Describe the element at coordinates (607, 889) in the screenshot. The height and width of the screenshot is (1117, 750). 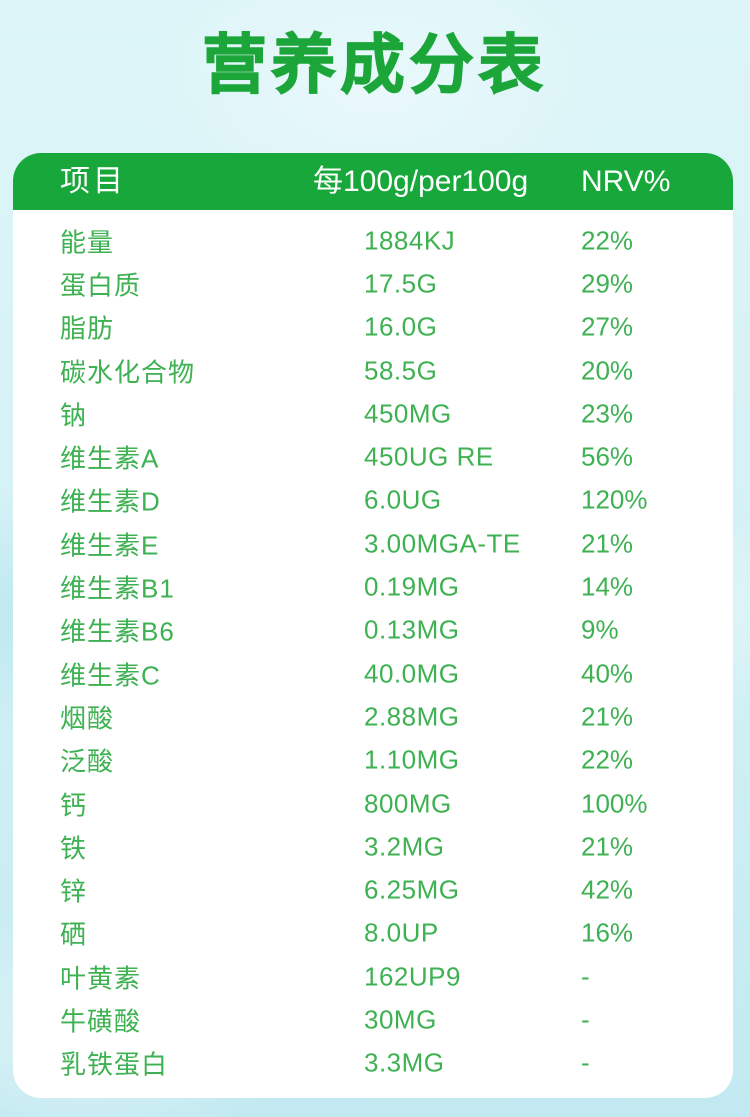
I see `nutrient-nrv: 42%` at that location.